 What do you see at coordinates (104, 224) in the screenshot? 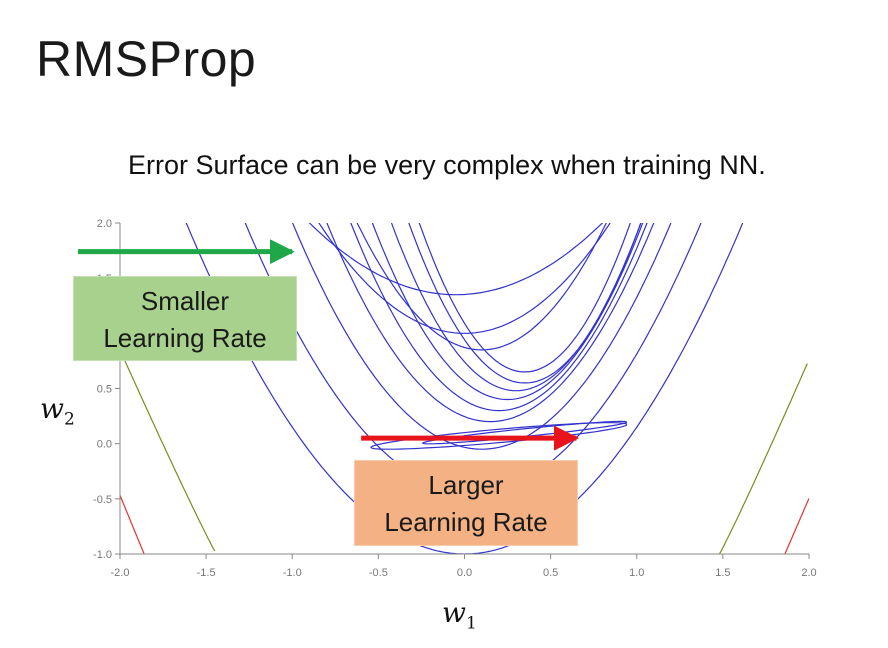
I see `y-tick-label: 2.0` at bounding box center [104, 224].